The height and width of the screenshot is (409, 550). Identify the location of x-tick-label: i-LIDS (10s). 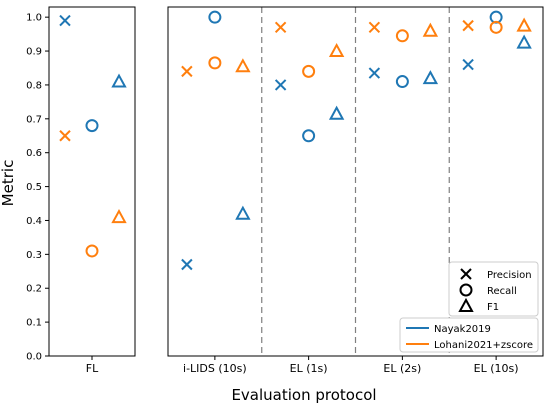
(215, 368).